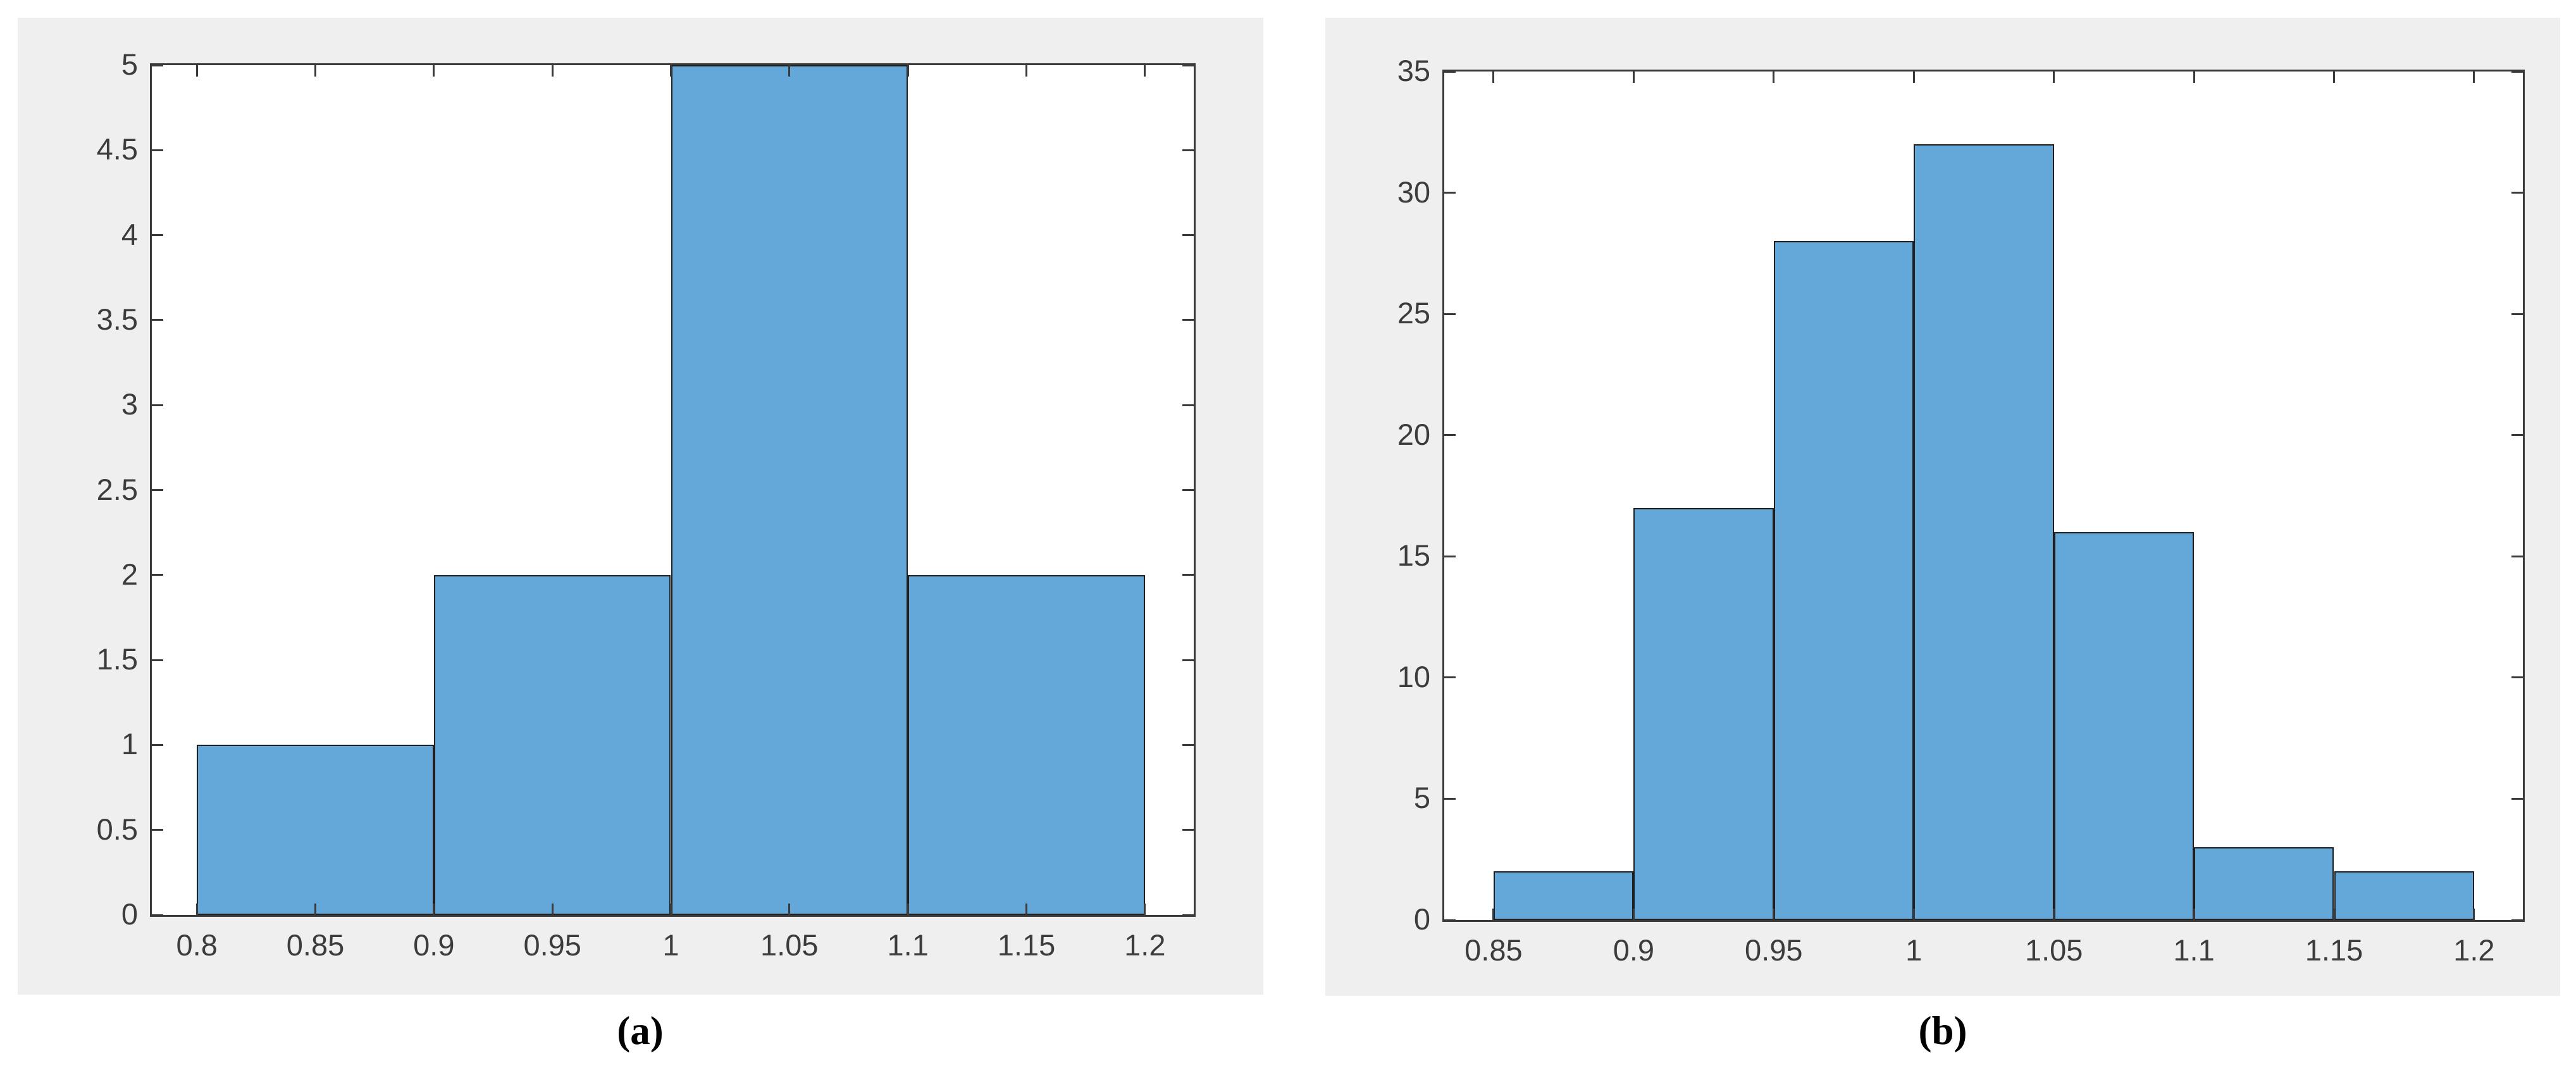 Image resolution: width=2576 pixels, height=1075 pixels. Describe the element at coordinates (129, 744) in the screenshot. I see `y-tick-label: 1` at that location.